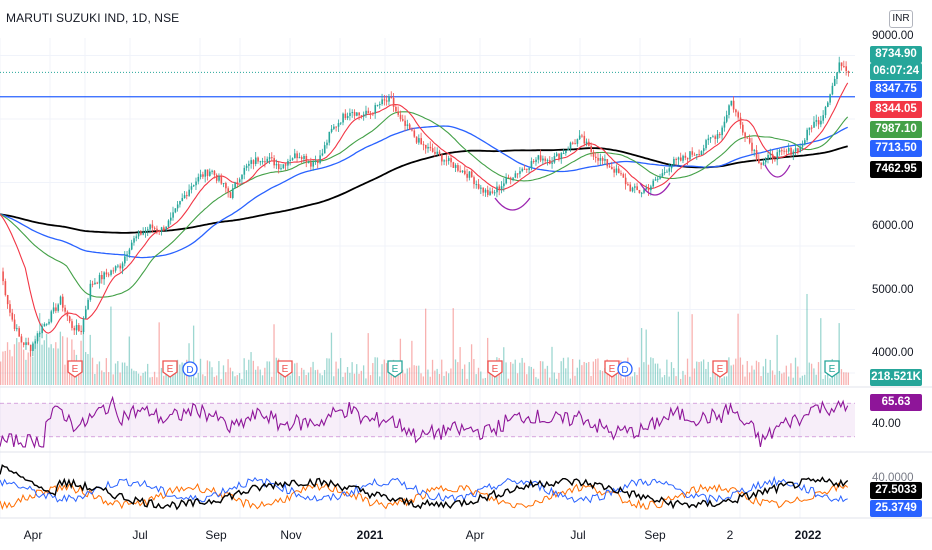 This screenshot has width=932, height=550. Describe the element at coordinates (893, 36) in the screenshot. I see `price-tick-9000: 9000.00` at that location.